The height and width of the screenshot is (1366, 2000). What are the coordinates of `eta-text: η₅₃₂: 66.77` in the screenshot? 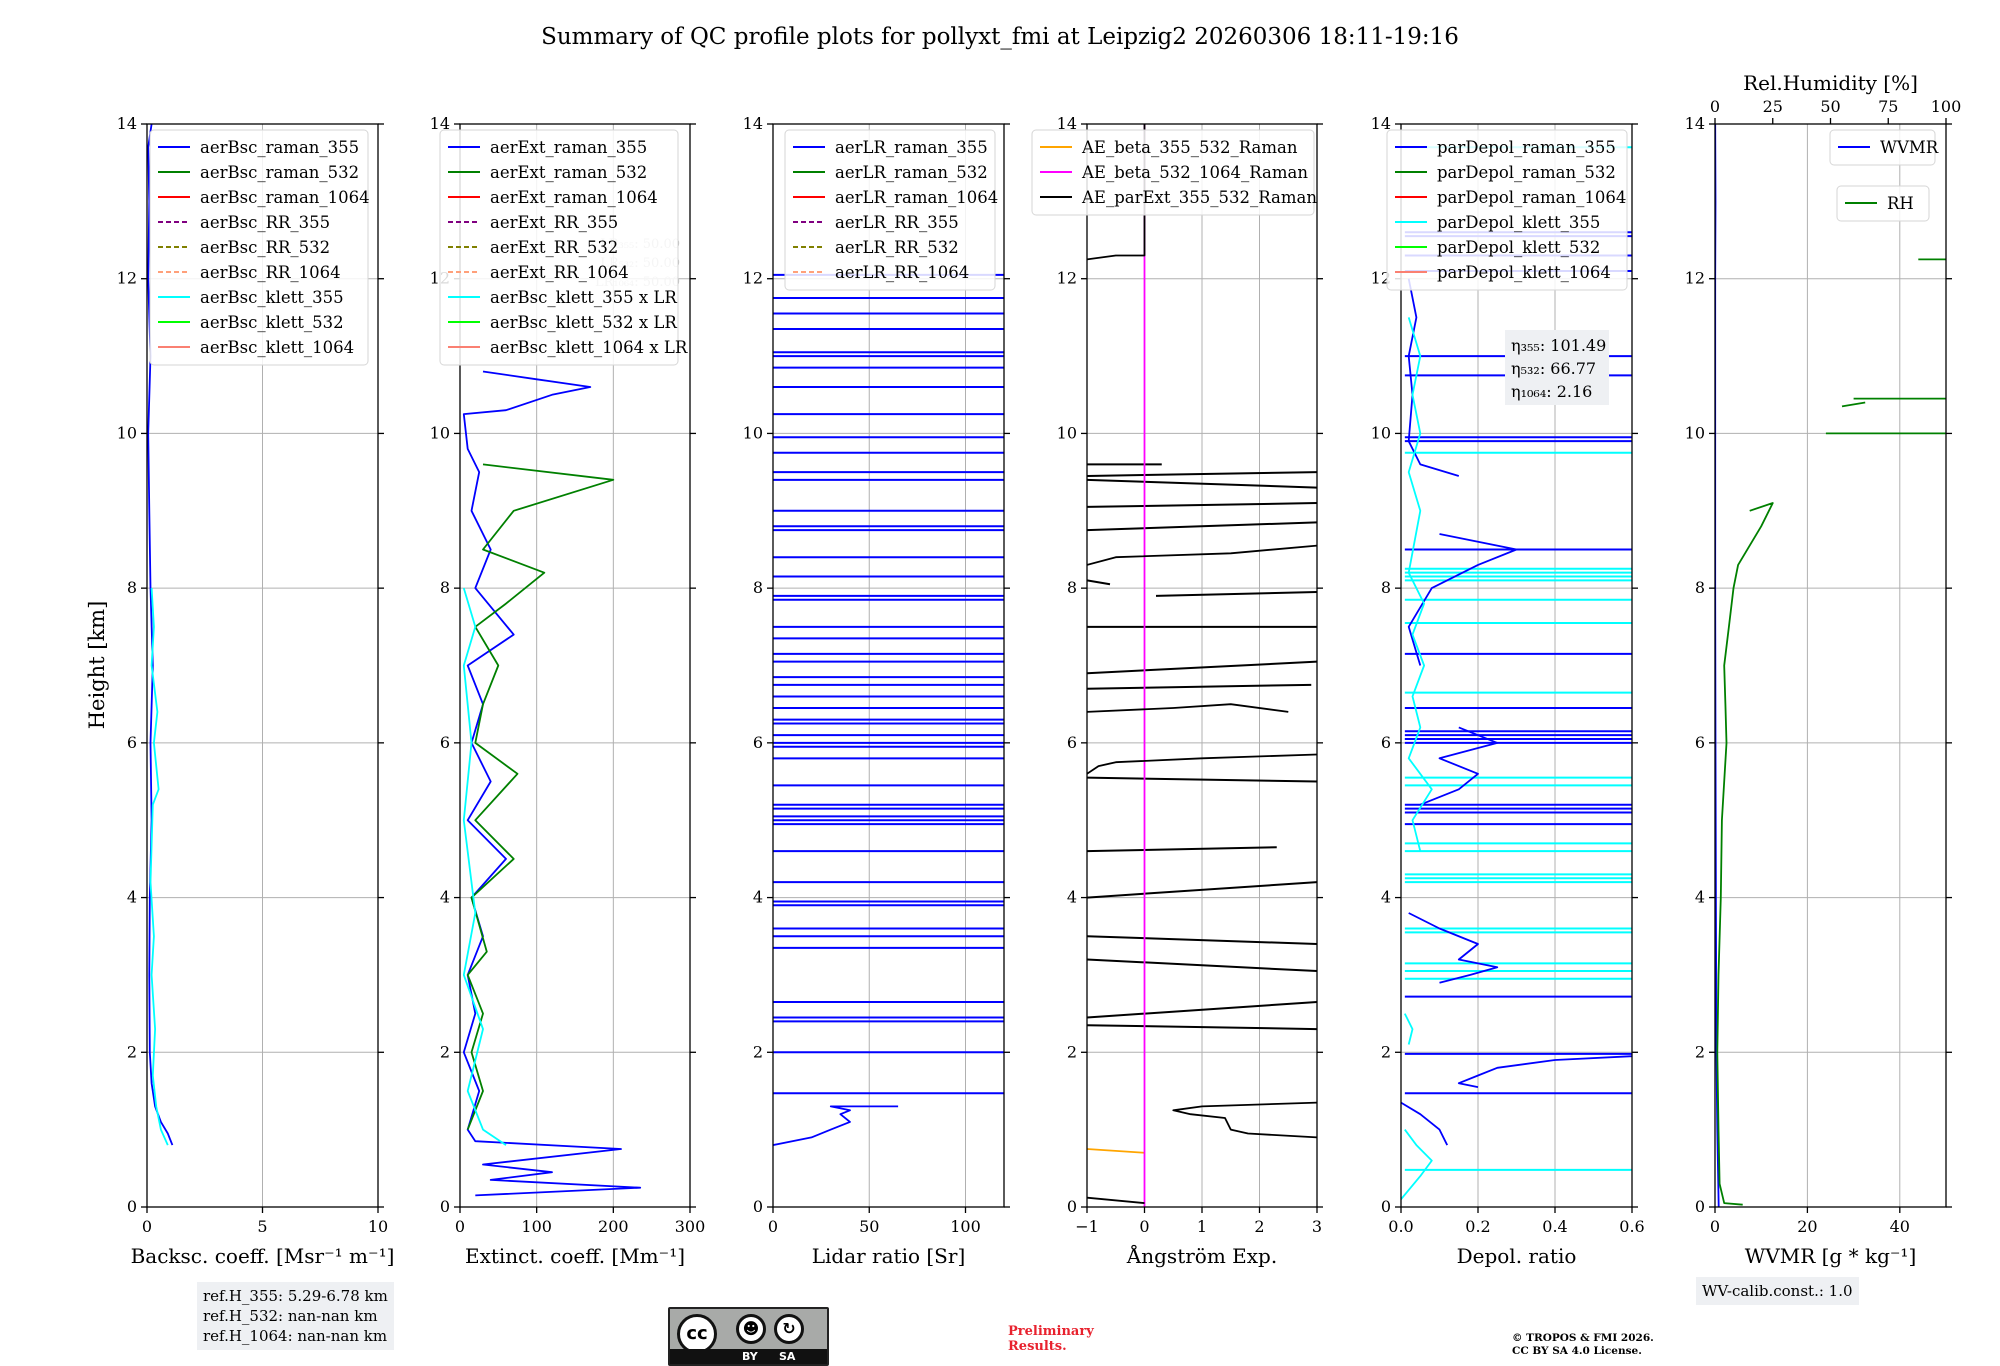 It's located at (1553, 368).